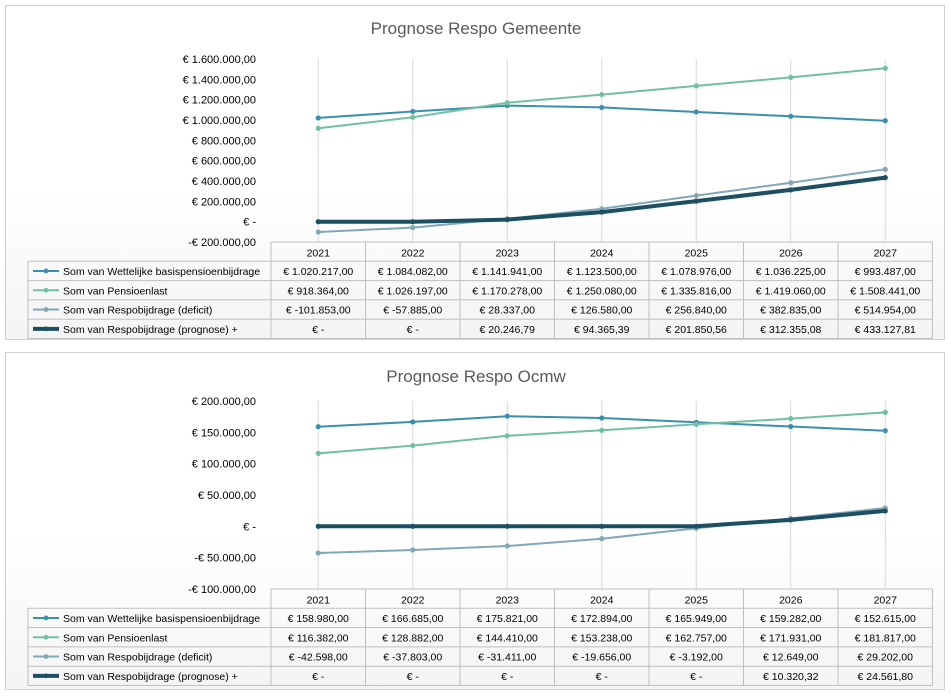 Image resolution: width=951 pixels, height=698 pixels. What do you see at coordinates (224, 433) in the screenshot?
I see `y-tick-label: € 150.000,00` at bounding box center [224, 433].